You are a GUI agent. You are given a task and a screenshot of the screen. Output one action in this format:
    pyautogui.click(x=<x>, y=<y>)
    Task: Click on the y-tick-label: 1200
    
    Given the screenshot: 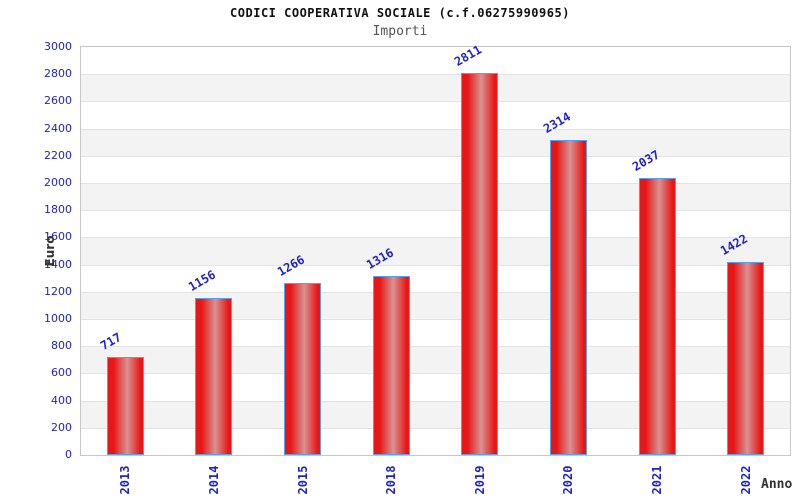 What is the action you would take?
    pyautogui.click(x=58, y=291)
    